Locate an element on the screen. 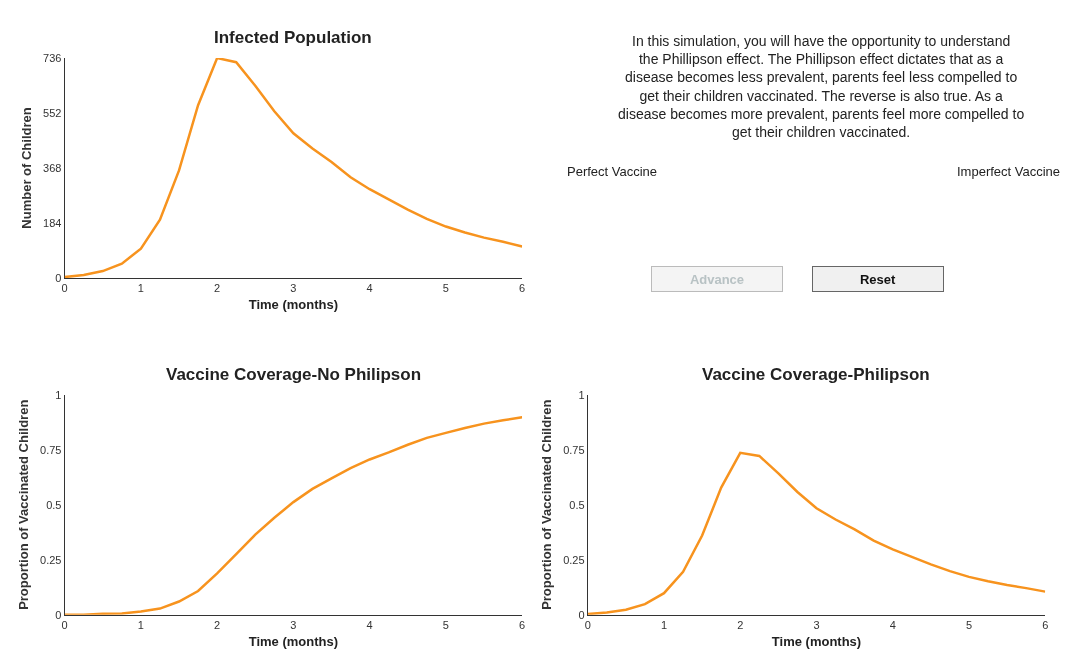 The height and width of the screenshot is (660, 1090). chart-title: Vaccine Coverage-No Philipson is located at coordinates (294, 374).